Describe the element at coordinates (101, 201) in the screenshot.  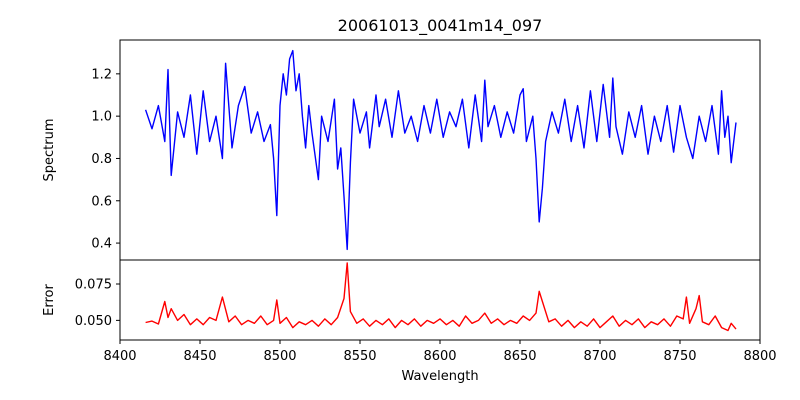
I see `spectrum-y-tick-label: 0.6` at that location.